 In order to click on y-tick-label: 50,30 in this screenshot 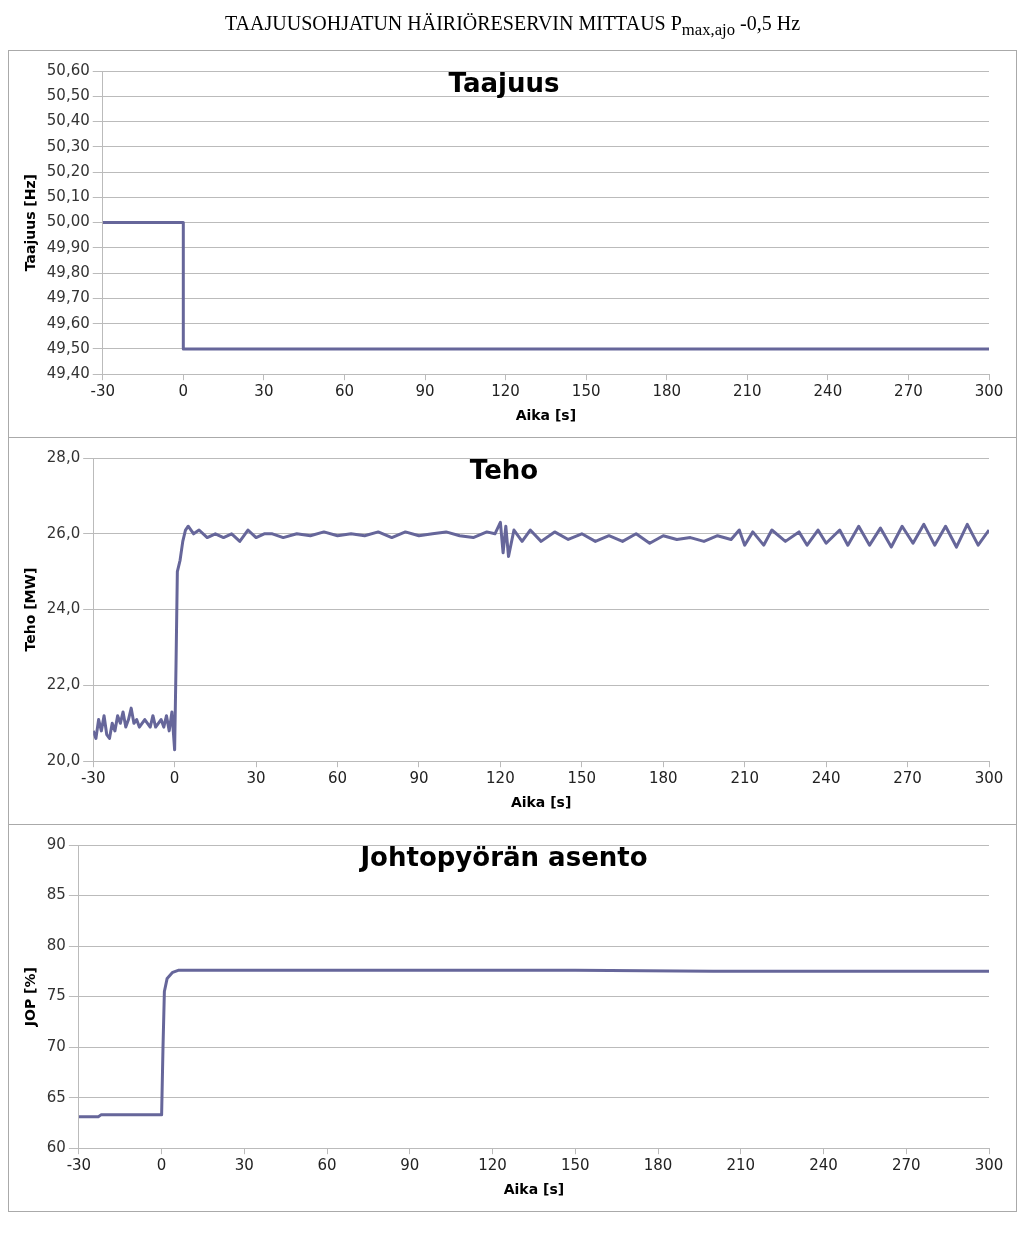, I will do `click(68, 145)`.